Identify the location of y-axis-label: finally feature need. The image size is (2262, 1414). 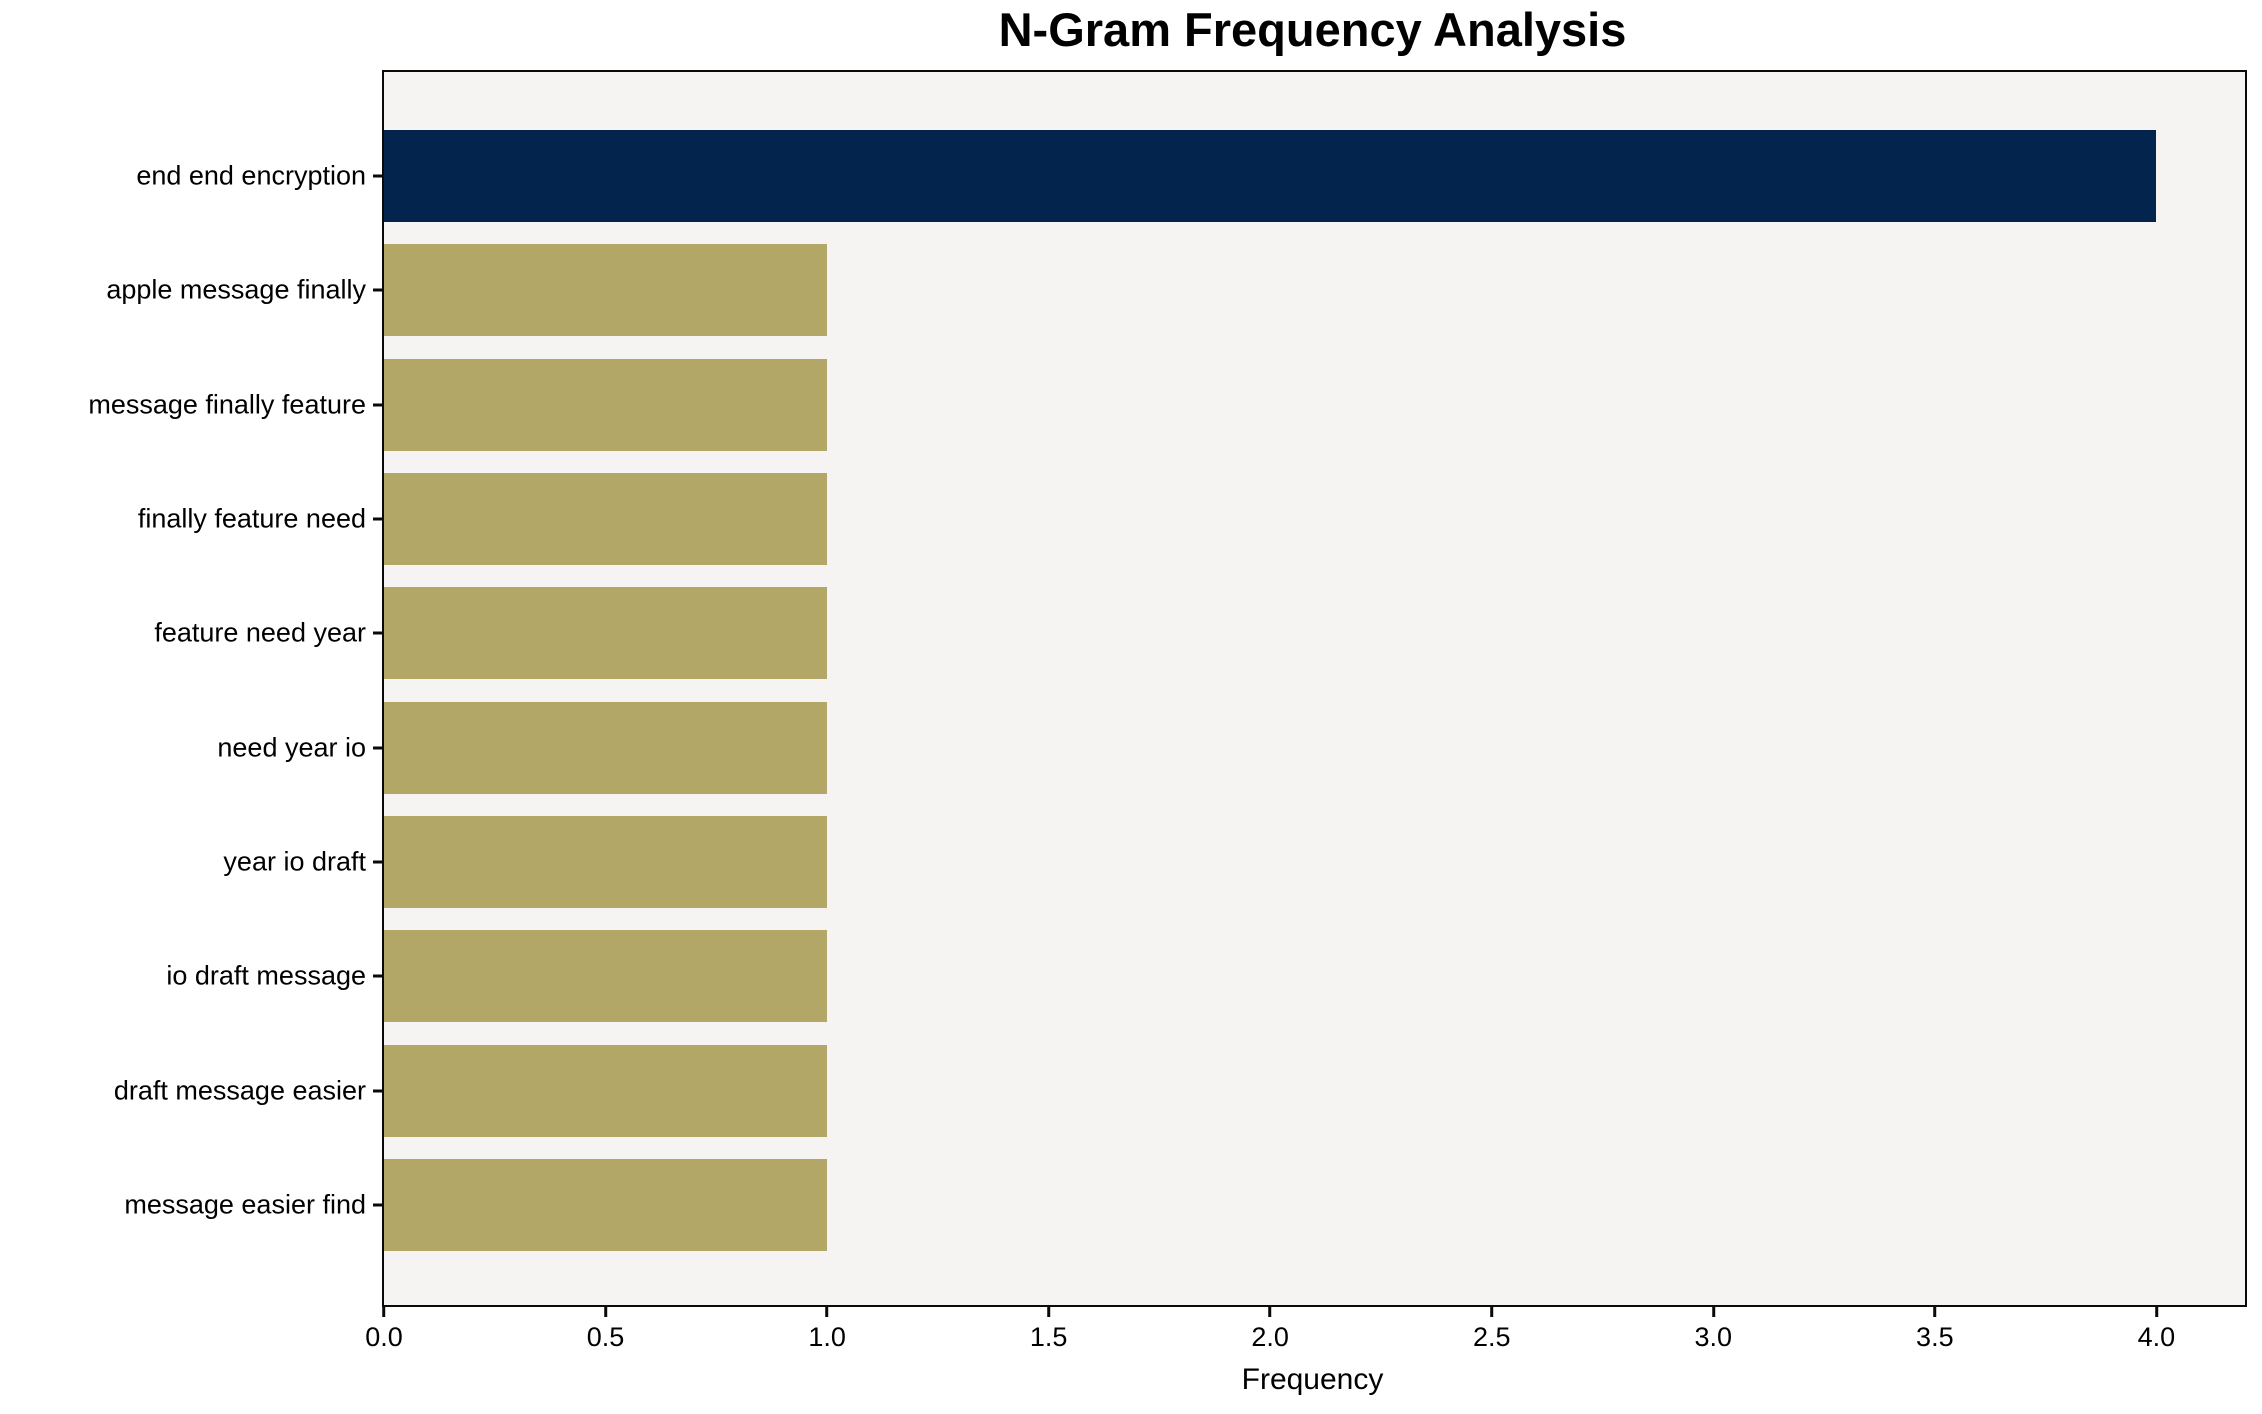
(251, 518).